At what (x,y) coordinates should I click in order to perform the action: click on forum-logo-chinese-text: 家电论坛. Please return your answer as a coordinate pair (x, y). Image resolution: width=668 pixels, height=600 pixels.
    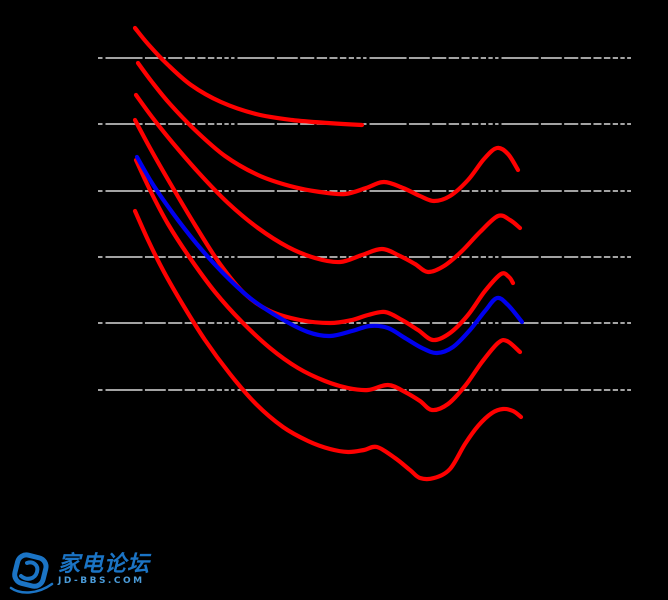
    Looking at the image, I should click on (104, 564).